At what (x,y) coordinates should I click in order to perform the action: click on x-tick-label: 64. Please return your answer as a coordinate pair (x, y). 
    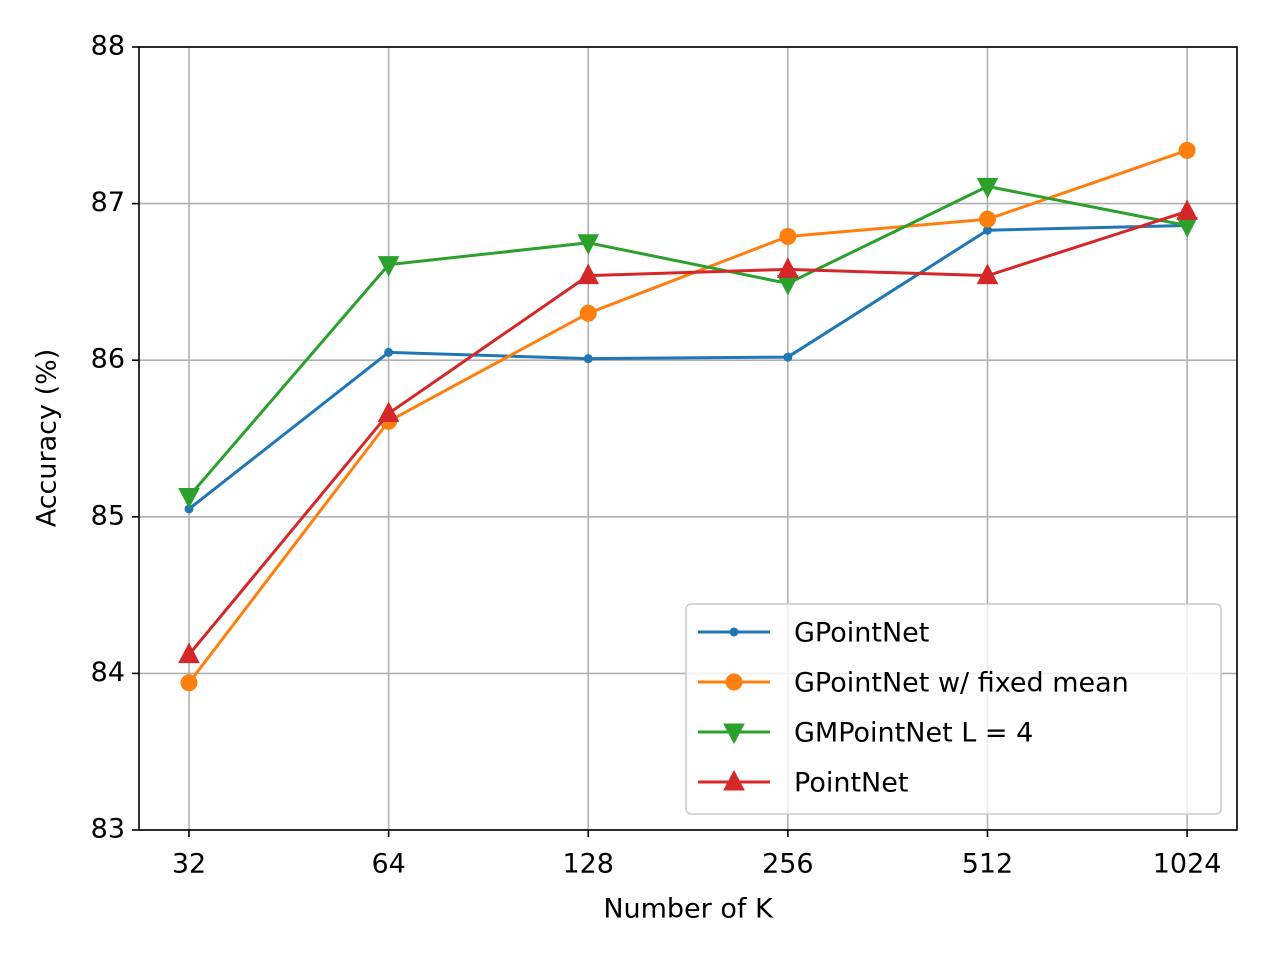
    Looking at the image, I should click on (388, 864).